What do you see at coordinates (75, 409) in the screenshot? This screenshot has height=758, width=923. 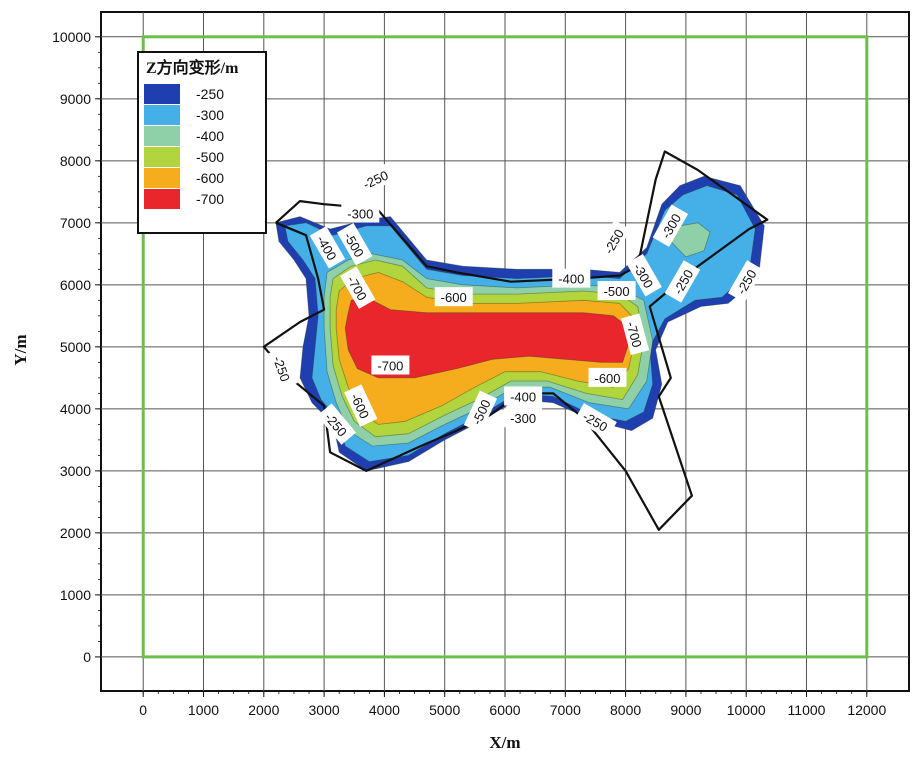 I see `y-tick-label: 4000` at bounding box center [75, 409].